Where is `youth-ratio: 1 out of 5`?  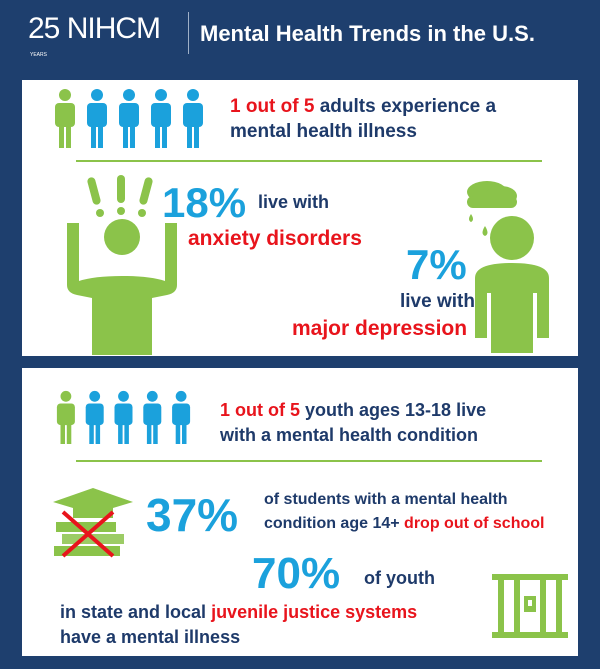 youth-ratio: 1 out of 5 is located at coordinates (260, 410).